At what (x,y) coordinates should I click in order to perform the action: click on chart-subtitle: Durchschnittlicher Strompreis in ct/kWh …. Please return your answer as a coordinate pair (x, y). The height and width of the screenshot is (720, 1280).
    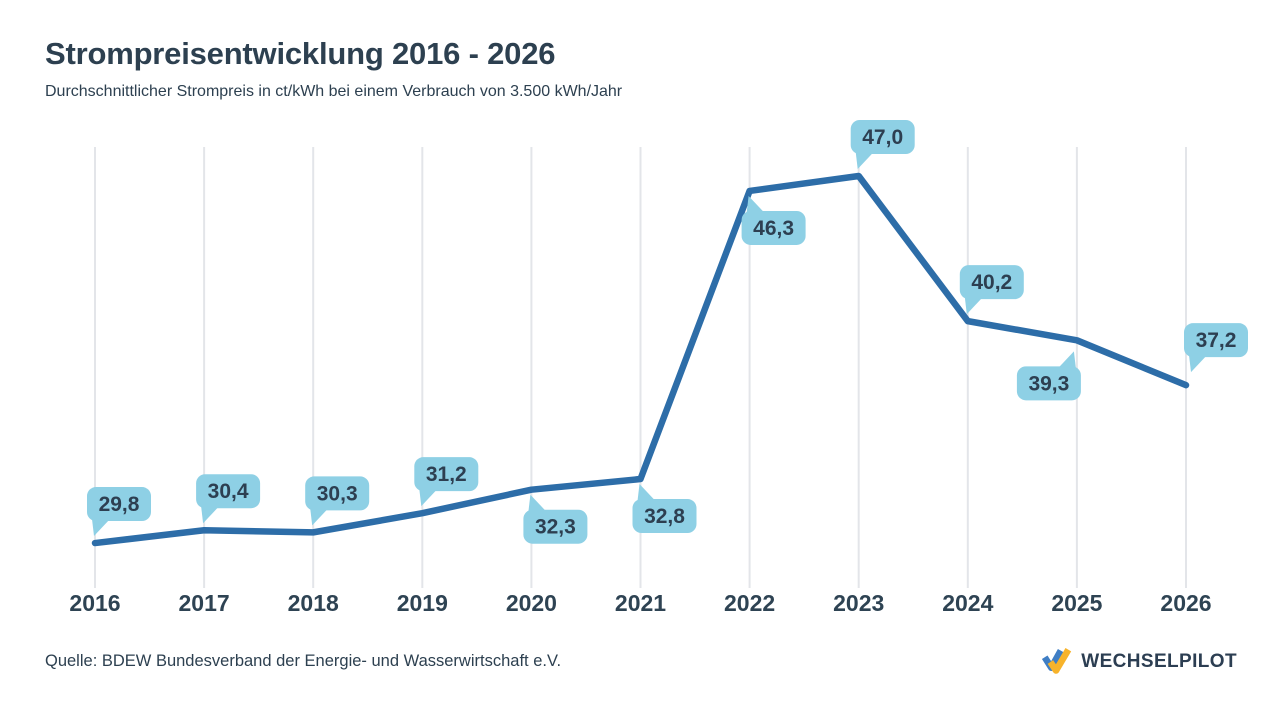
    Looking at the image, I should click on (334, 91).